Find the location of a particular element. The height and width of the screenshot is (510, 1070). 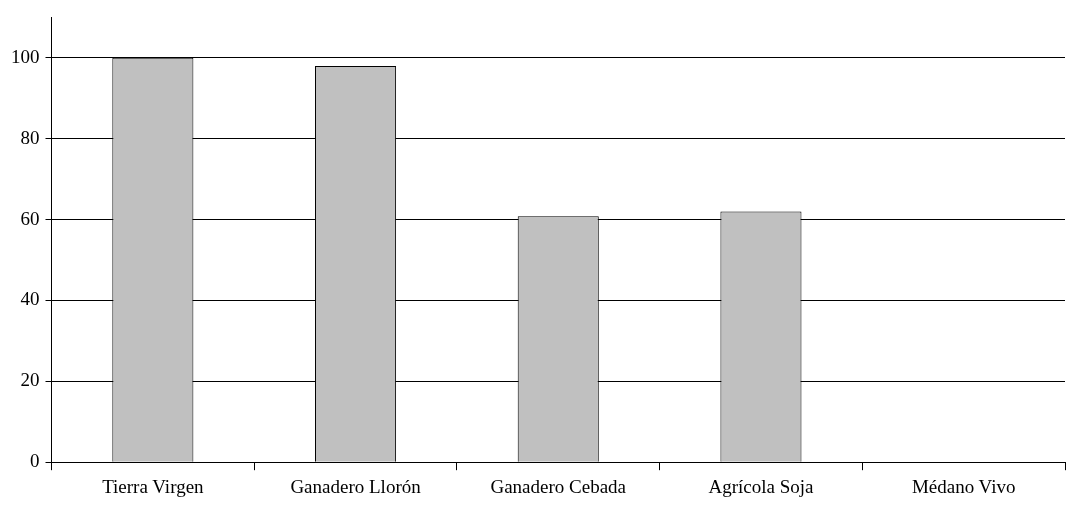

x-tick-label: Agrícola Soja is located at coordinates (761, 486).